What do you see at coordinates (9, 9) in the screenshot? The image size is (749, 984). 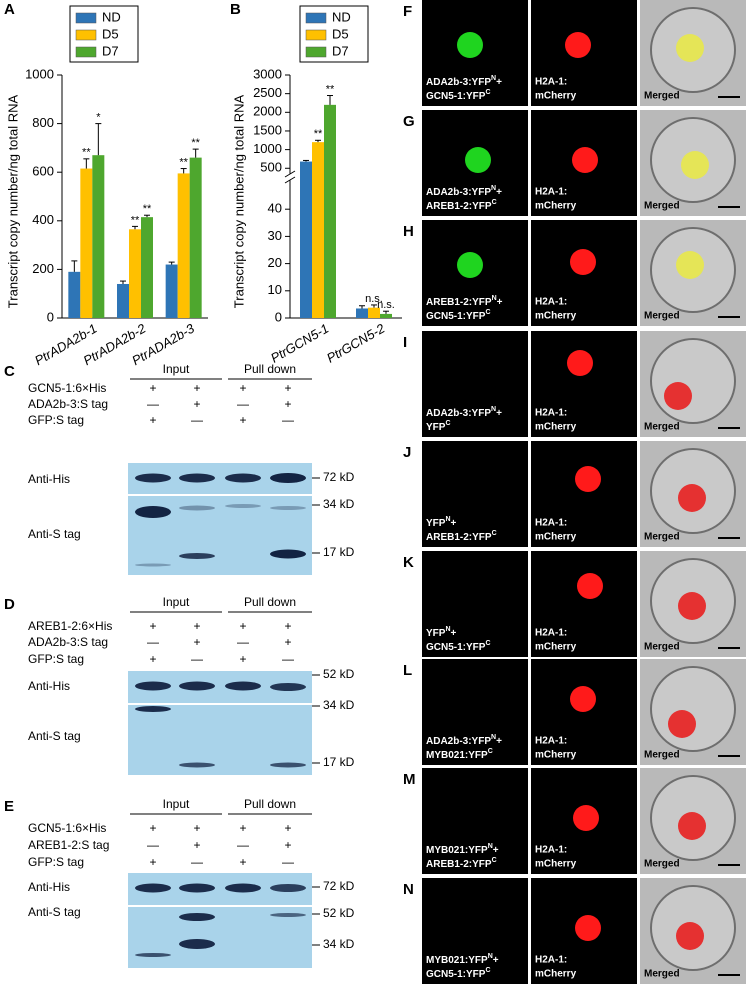 I see `panel-letter: A` at bounding box center [9, 9].